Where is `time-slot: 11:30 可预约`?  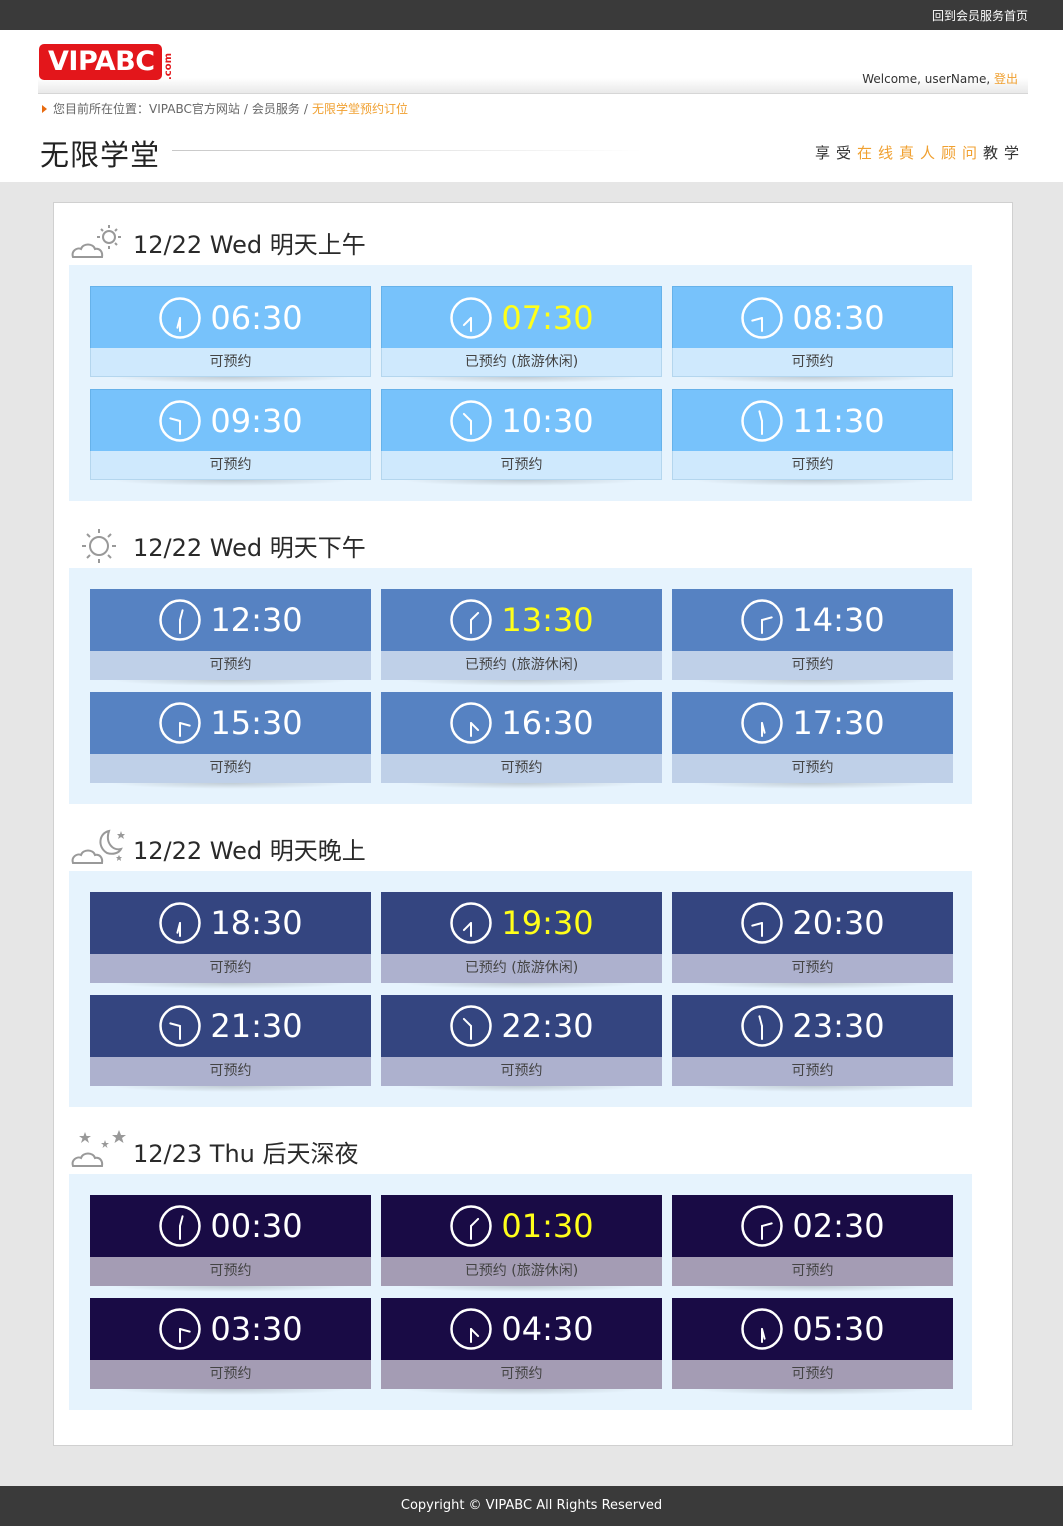 time-slot: 11:30 可预约 is located at coordinates (812, 437).